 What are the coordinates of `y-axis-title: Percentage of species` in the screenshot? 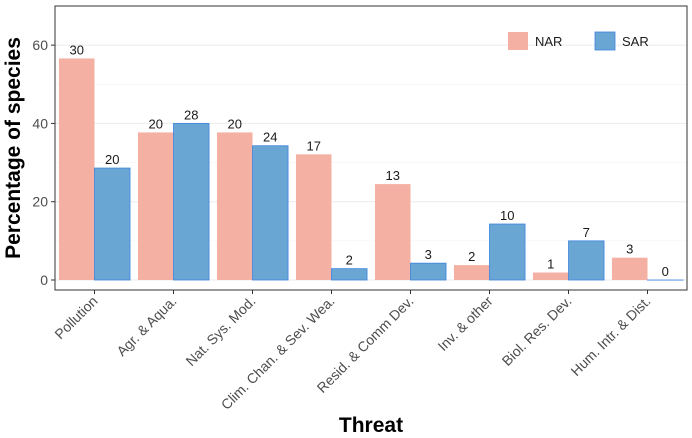 It's located at (13, 148).